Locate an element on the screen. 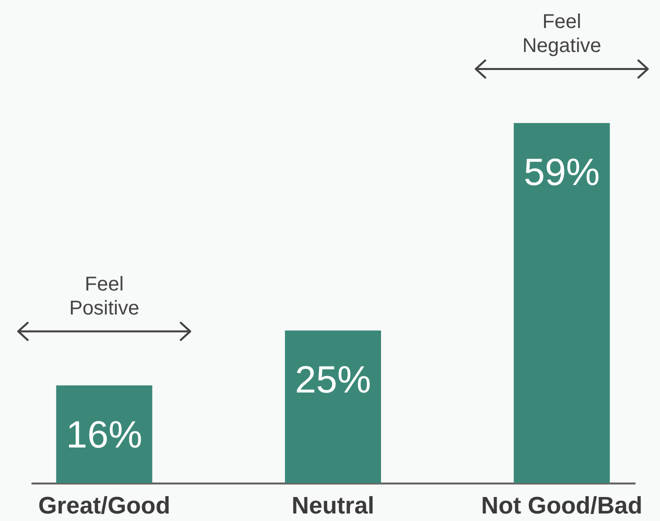  text: Feel Negative is located at coordinates (562, 34).